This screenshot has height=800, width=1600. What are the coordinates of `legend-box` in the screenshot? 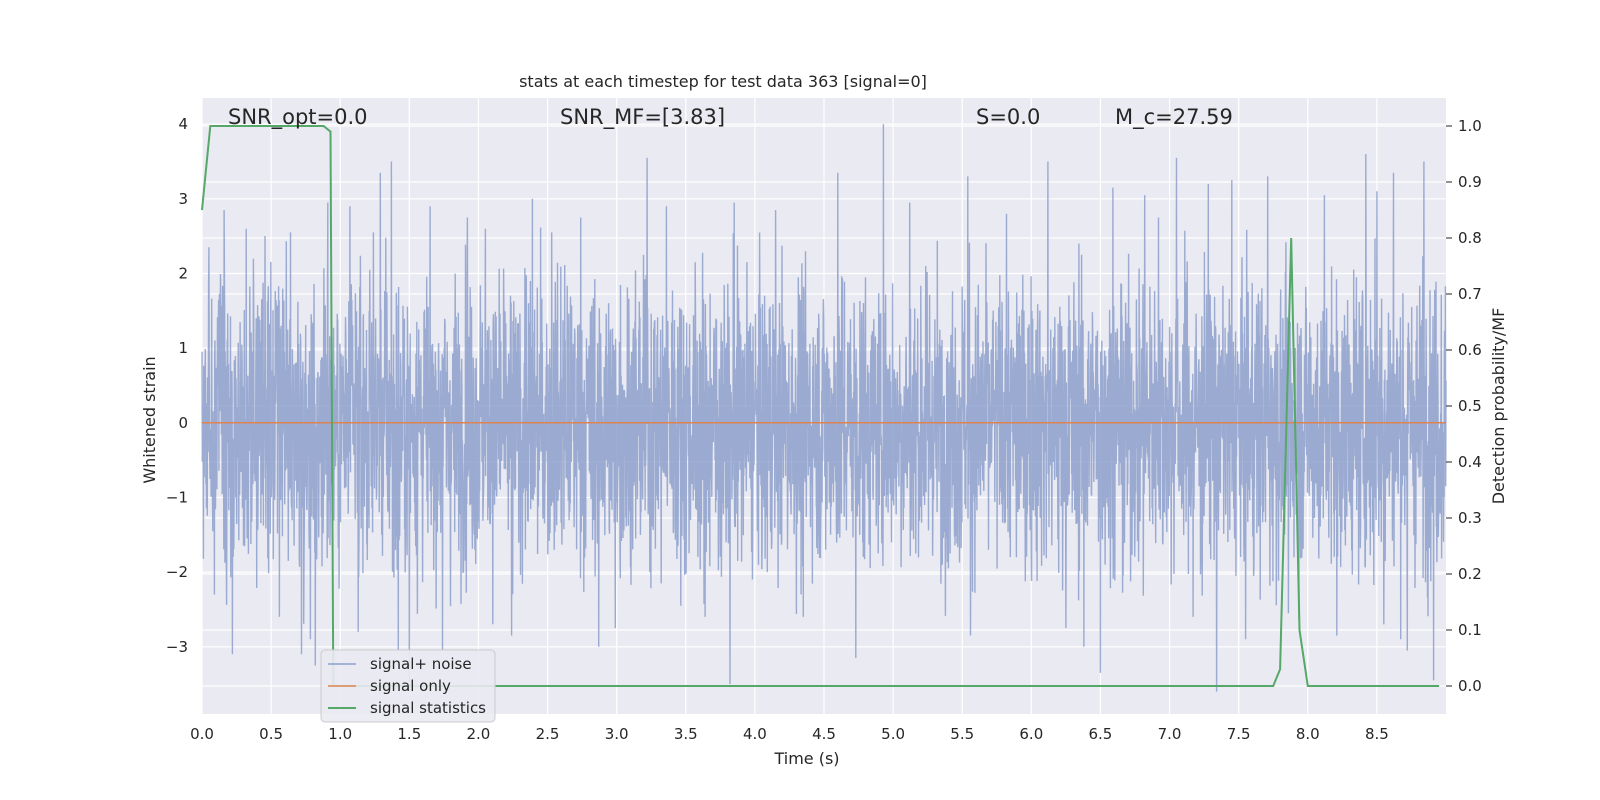 It's located at (408, 686).